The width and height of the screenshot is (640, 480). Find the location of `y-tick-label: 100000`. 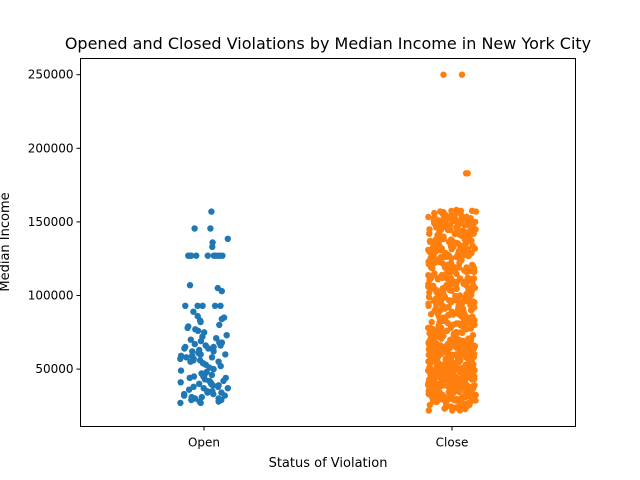

y-tick-label: 100000 is located at coordinates (51, 295).